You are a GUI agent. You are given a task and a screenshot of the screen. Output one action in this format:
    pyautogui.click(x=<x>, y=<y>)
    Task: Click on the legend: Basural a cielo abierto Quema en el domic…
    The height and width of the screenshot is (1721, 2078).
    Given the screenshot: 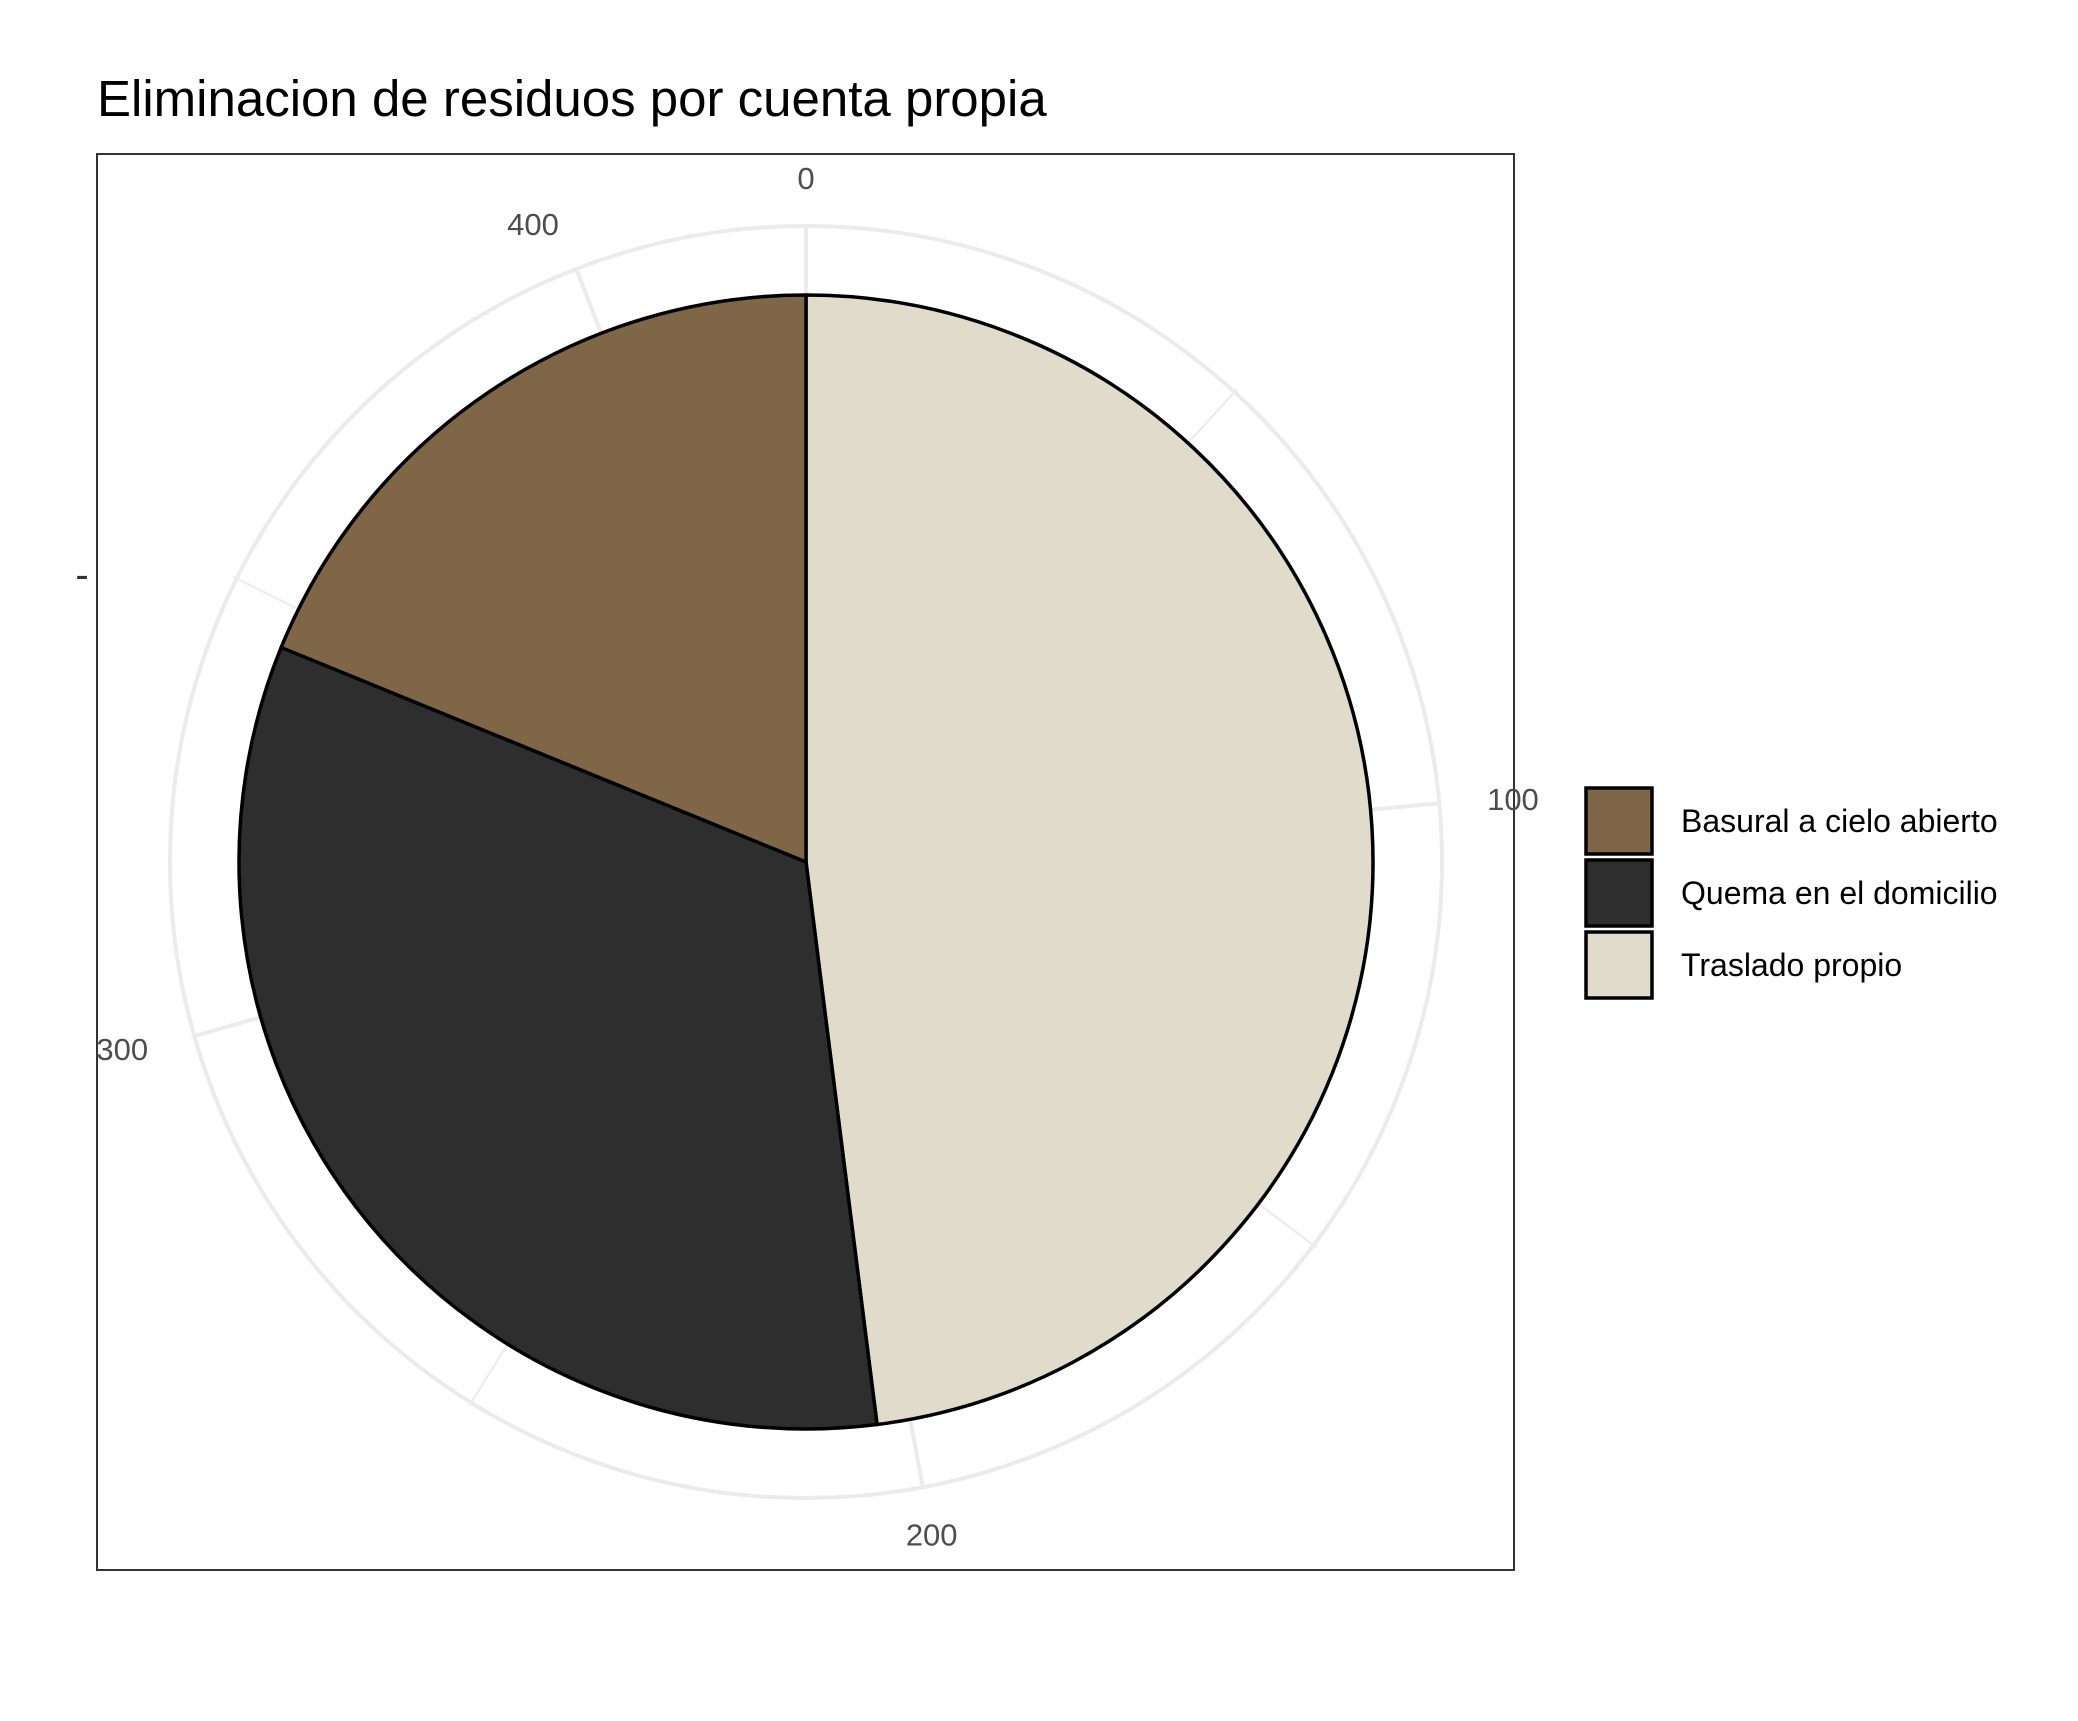 What is the action you would take?
    pyautogui.click(x=1791, y=893)
    